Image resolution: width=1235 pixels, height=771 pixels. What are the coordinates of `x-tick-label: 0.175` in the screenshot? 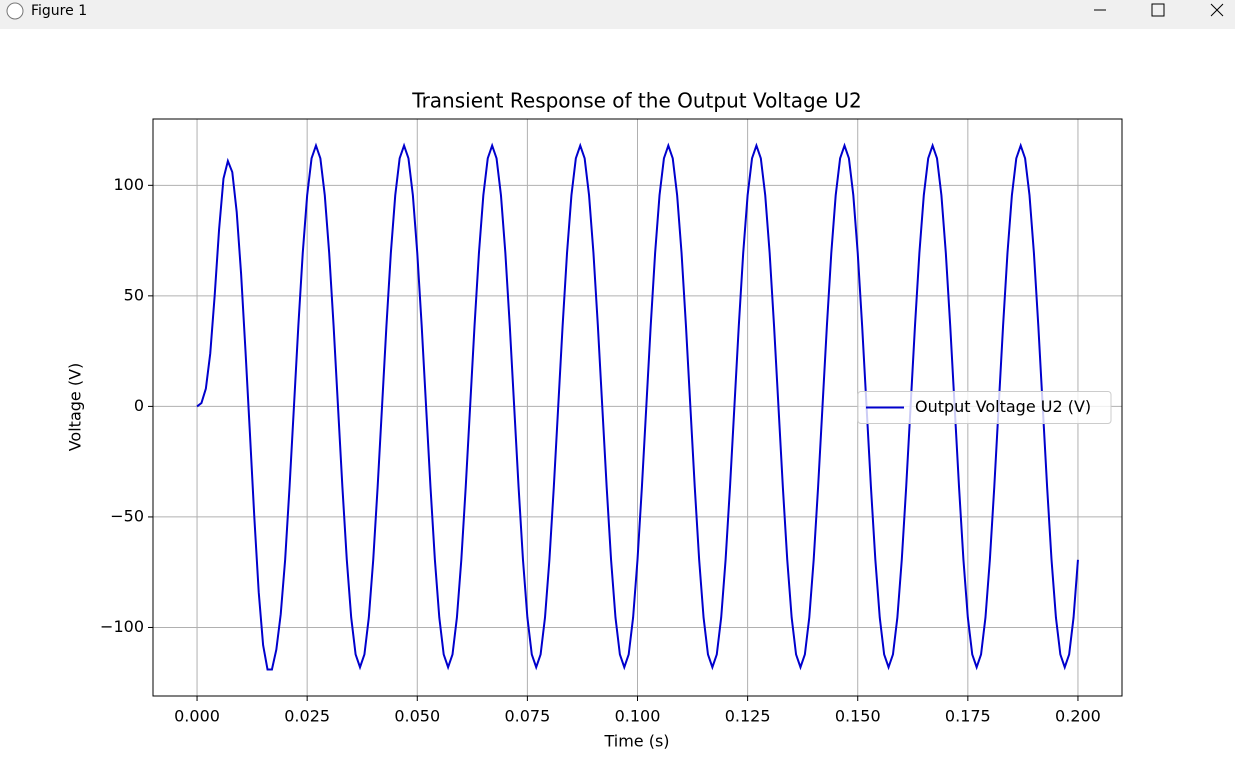 It's located at (968, 716).